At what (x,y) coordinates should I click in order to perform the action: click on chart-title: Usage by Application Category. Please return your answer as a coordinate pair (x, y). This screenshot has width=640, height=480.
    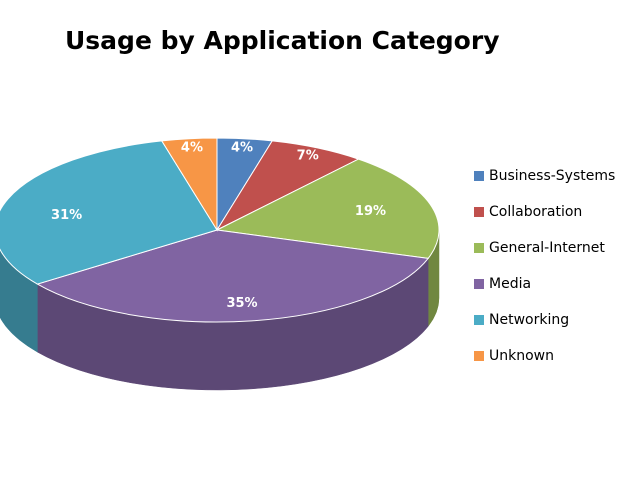
    Looking at the image, I should click on (282, 40).